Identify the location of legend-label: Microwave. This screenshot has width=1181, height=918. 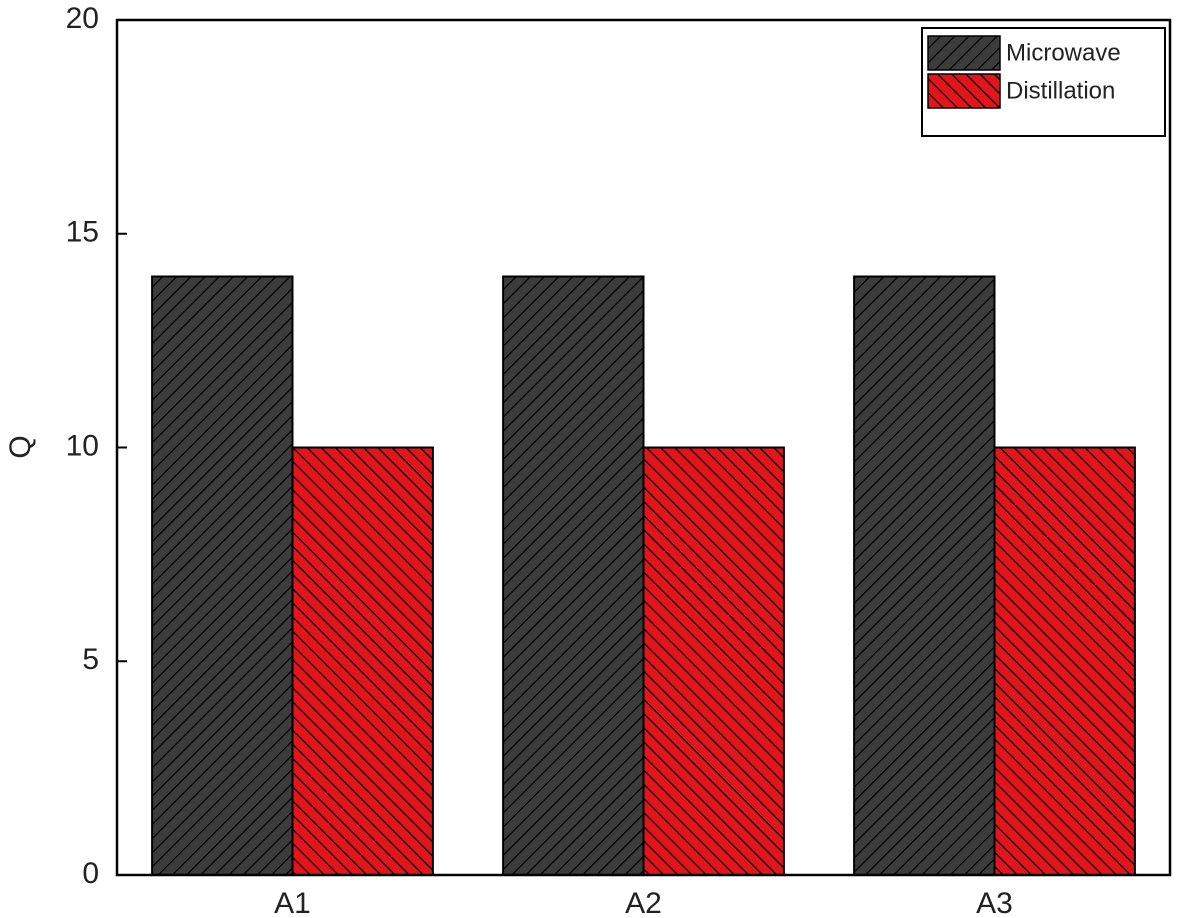
(1063, 52).